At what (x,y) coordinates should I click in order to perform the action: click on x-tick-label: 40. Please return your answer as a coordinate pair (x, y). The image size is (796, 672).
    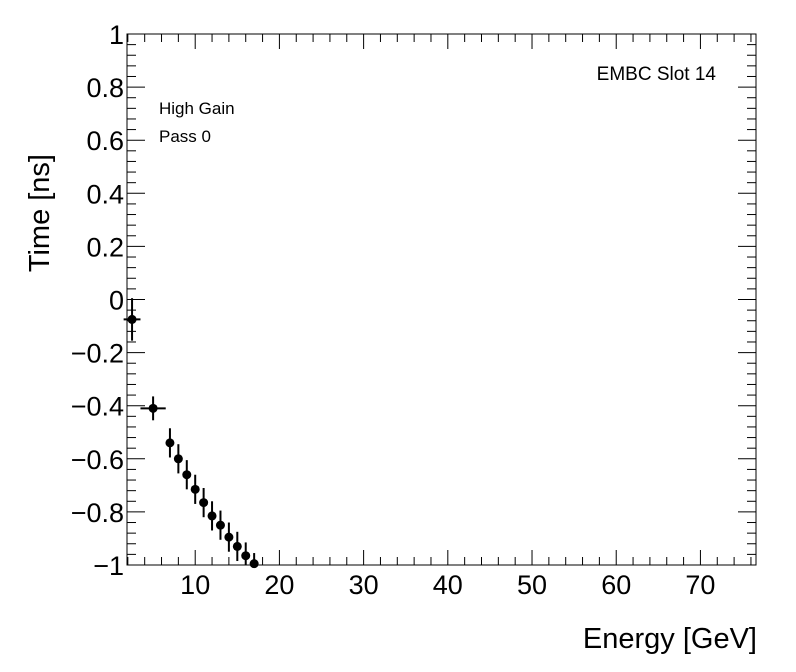
    Looking at the image, I should click on (448, 585).